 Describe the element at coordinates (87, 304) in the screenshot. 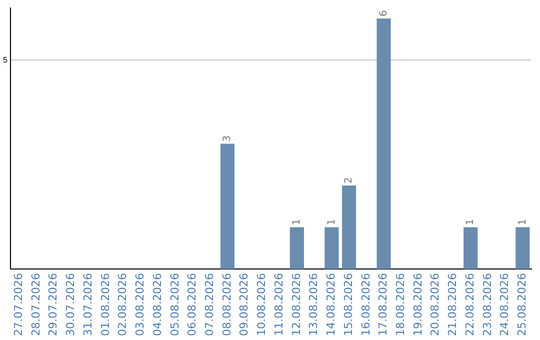

I see `x-tick-label: 31.07.2026` at that location.